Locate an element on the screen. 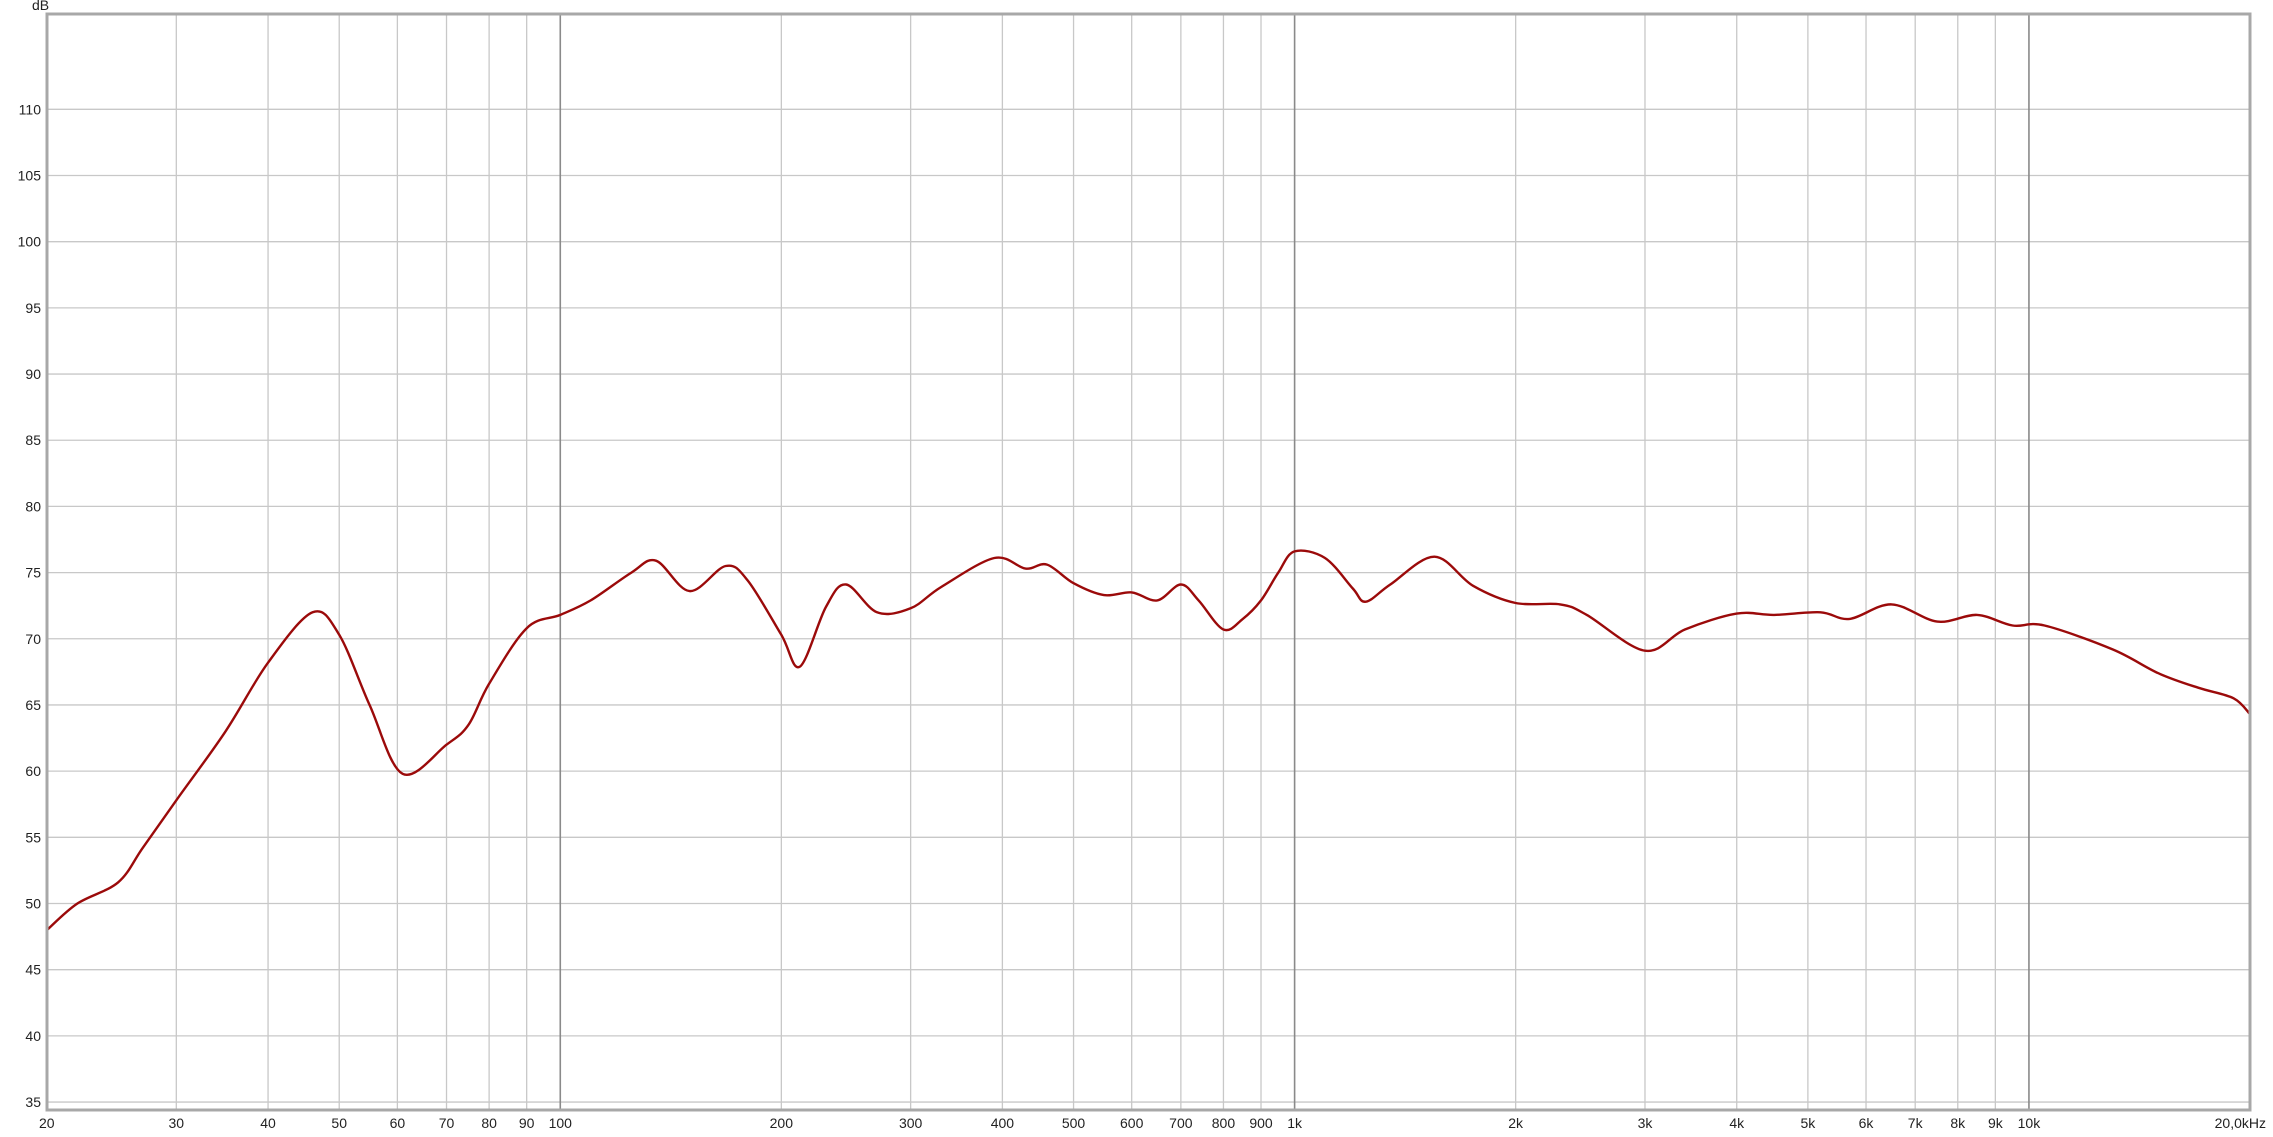 This screenshot has width=2273, height=1137. x-tick-label: 500 is located at coordinates (1074, 1123).